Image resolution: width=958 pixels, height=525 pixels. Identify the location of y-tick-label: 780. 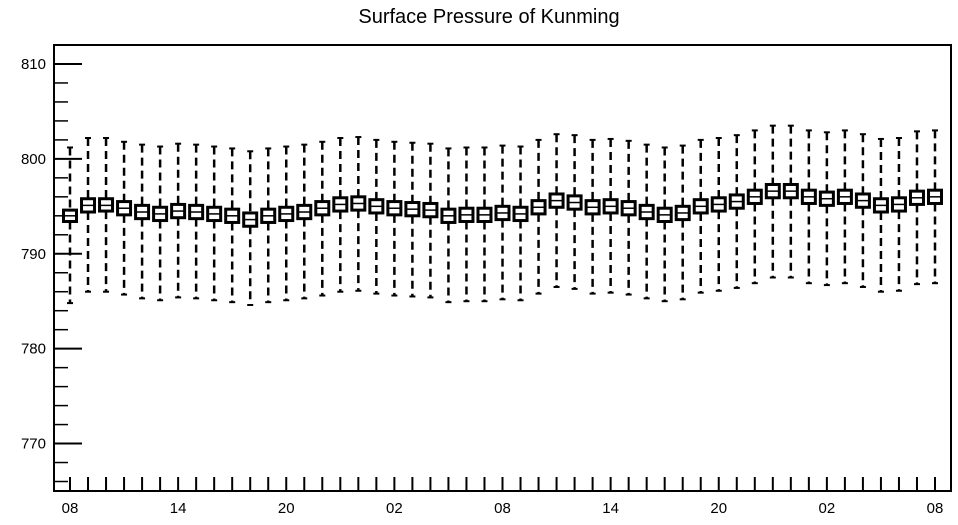
(33, 349).